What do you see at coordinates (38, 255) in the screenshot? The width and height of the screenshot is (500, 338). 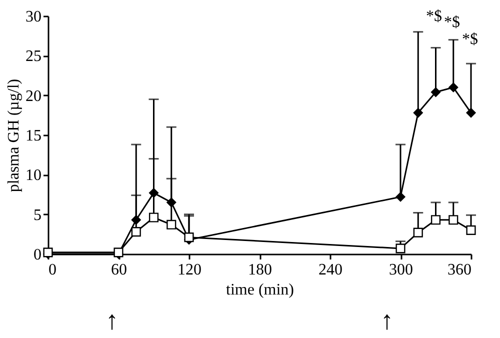 I see `y-tick-label: 0` at bounding box center [38, 255].